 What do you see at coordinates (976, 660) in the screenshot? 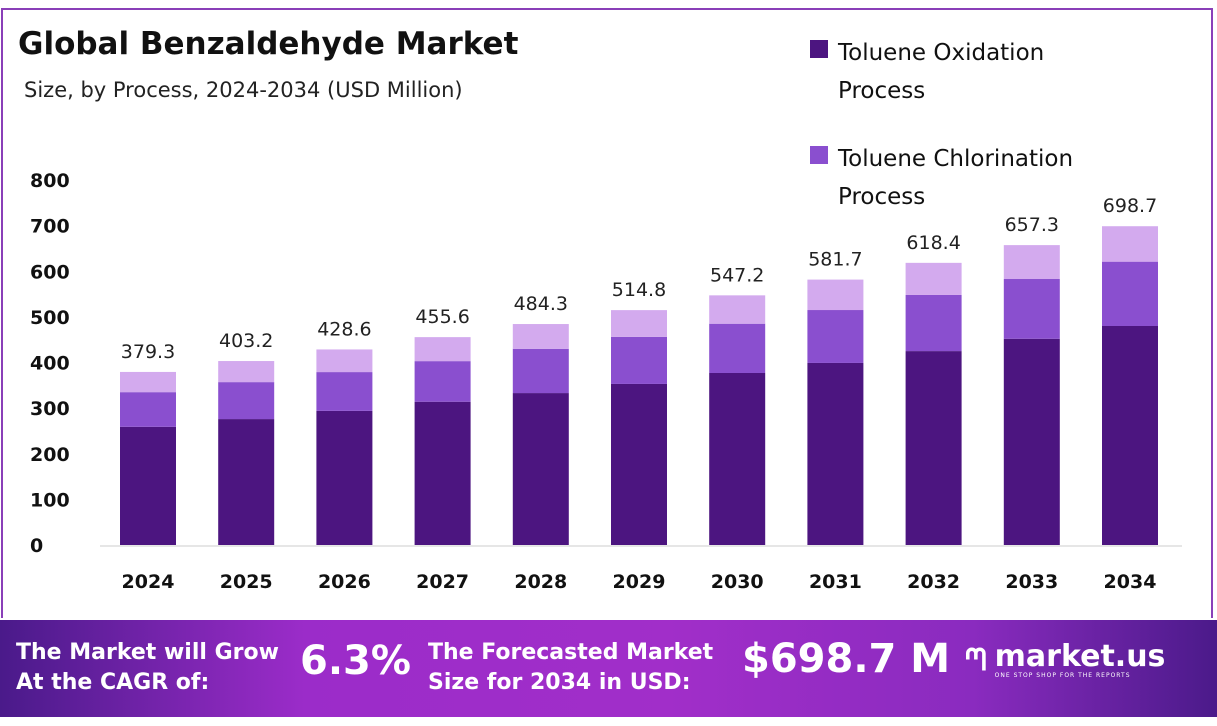
I see `market-us-logo-icon: ᘉ` at bounding box center [976, 660].